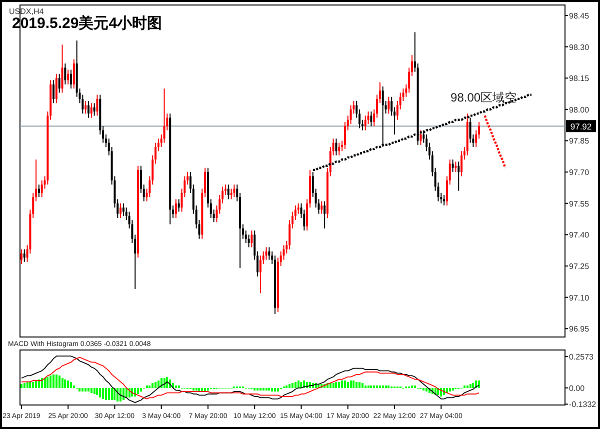 The height and width of the screenshot is (429, 600). What do you see at coordinates (579, 329) in the screenshot?
I see `y-tick-label: 96.95` at bounding box center [579, 329].